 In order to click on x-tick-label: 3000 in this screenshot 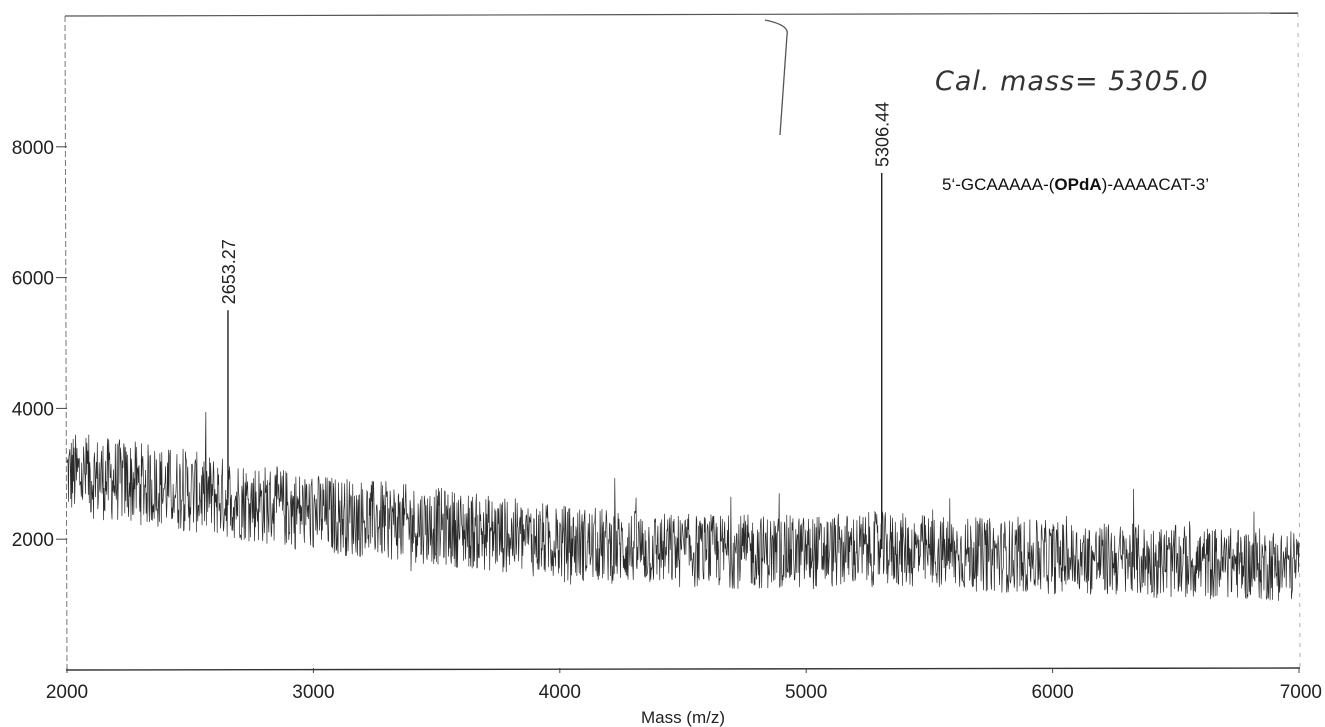, I will do `click(313, 692)`.